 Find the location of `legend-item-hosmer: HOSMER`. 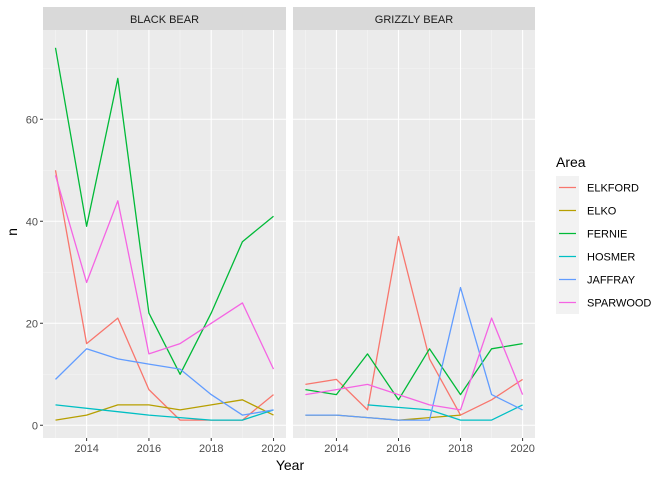

legend-item-hosmer: HOSMER is located at coordinates (595, 256).